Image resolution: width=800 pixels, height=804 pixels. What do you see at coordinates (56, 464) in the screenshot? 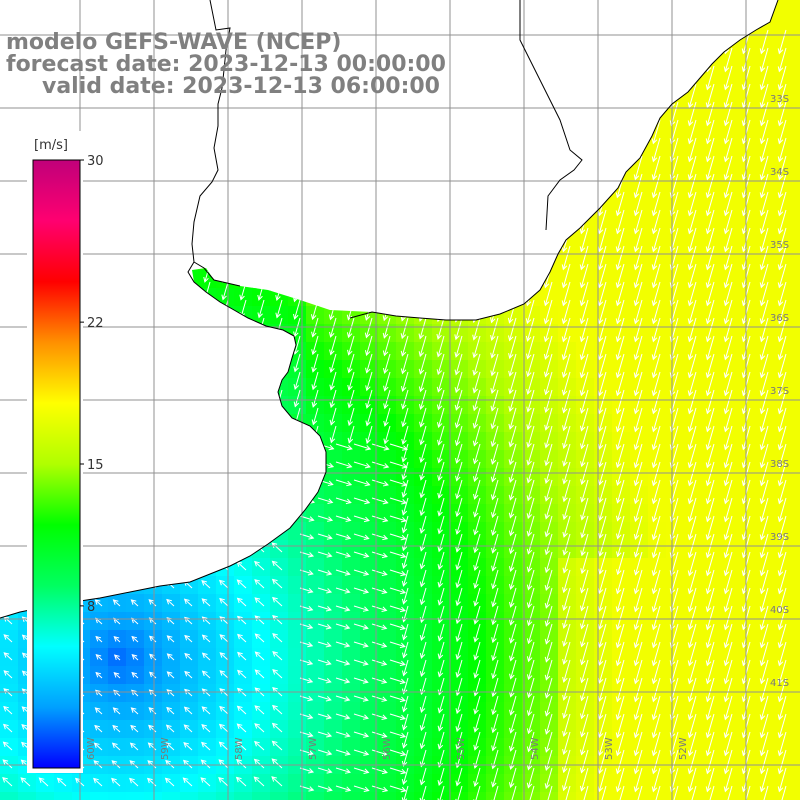
I see `colorbar-gradient` at bounding box center [56, 464].